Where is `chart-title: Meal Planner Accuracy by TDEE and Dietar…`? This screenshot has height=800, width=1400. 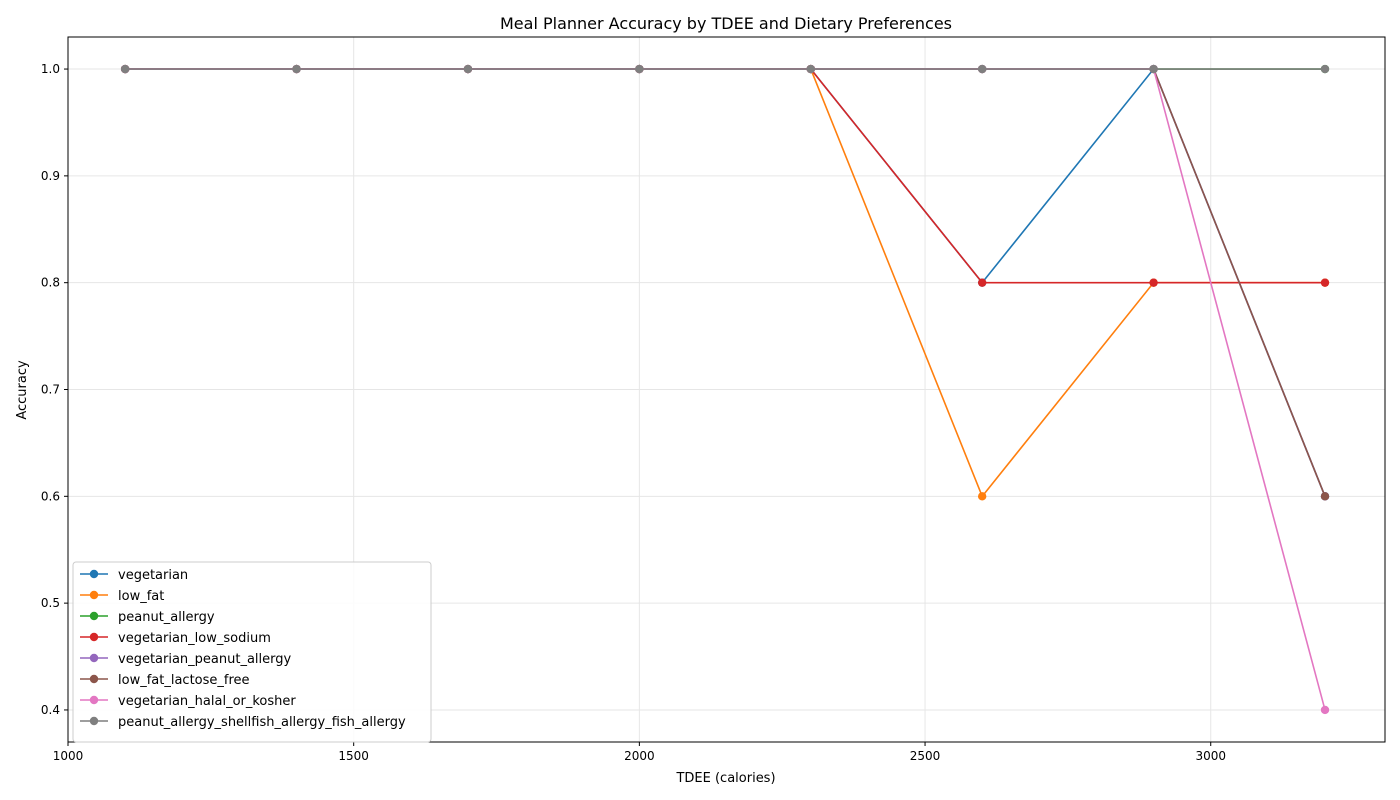 chart-title: Meal Planner Accuracy by TDEE and Dietar… is located at coordinates (726, 23).